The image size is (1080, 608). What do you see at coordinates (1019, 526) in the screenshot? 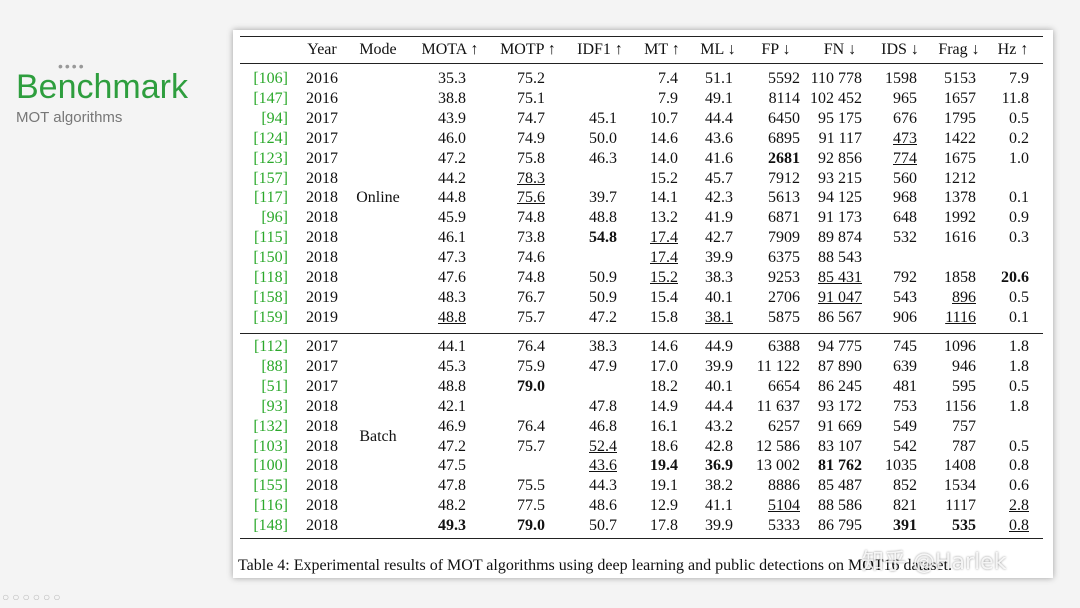
I see `cell: 0.8` at bounding box center [1019, 526].